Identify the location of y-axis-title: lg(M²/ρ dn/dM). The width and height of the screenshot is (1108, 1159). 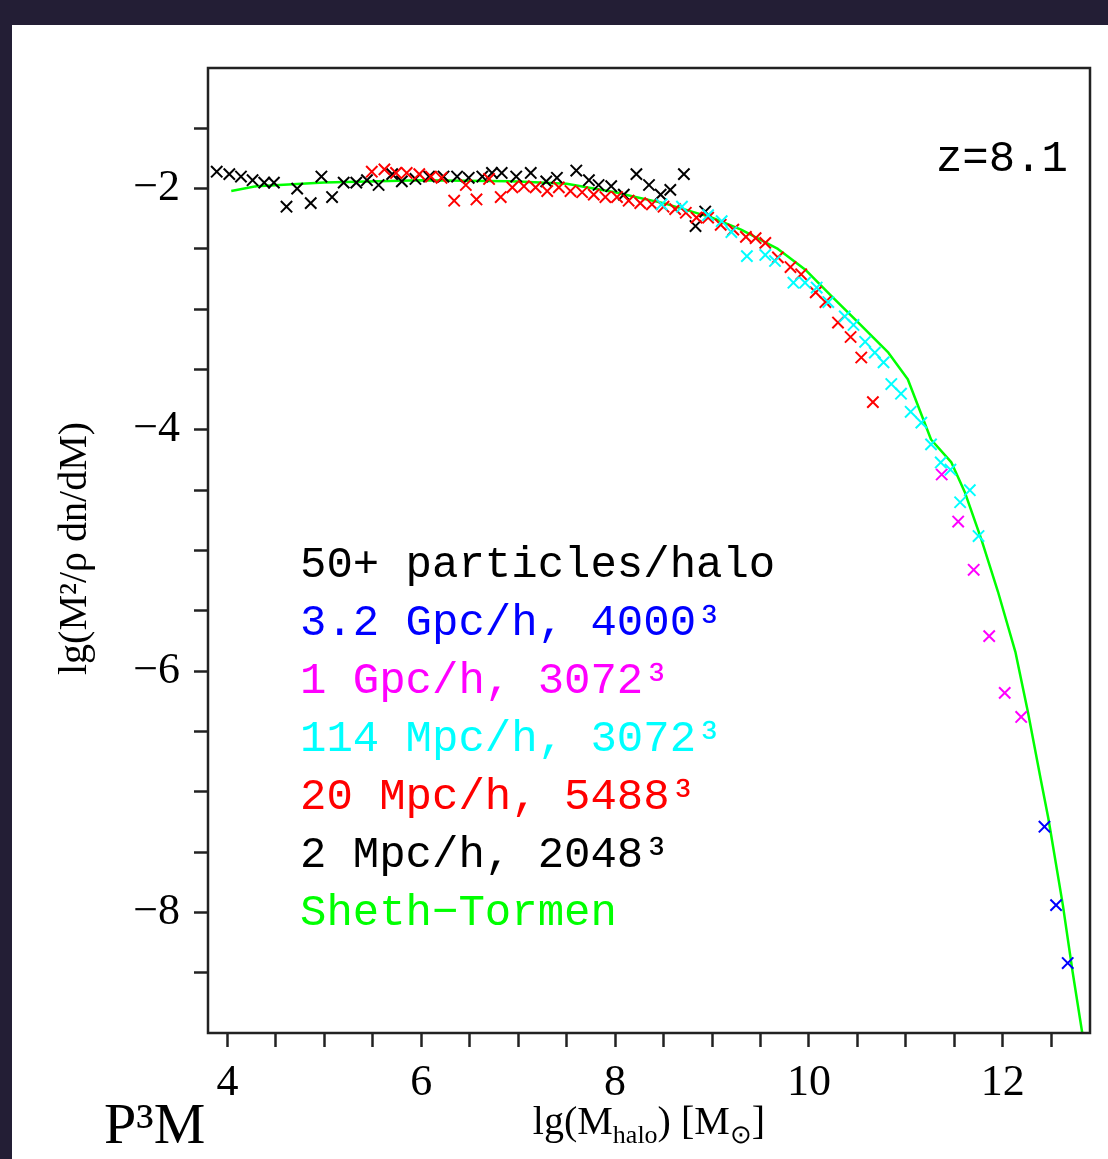
(72, 549).